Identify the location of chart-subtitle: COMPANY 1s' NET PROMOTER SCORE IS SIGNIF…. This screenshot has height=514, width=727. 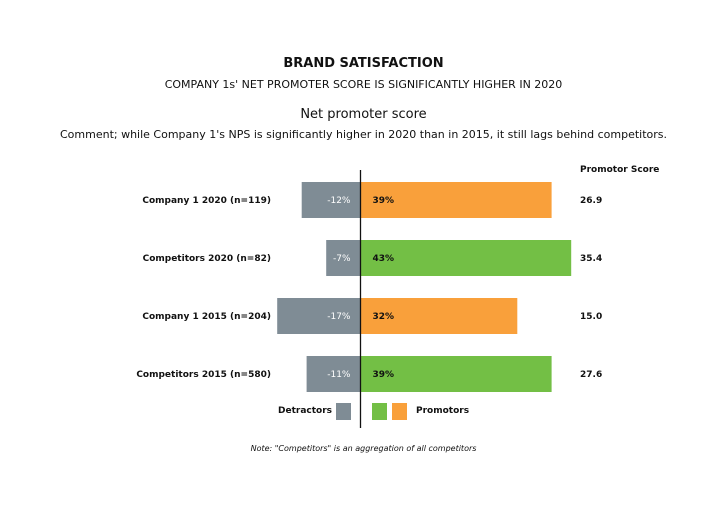
(363, 84).